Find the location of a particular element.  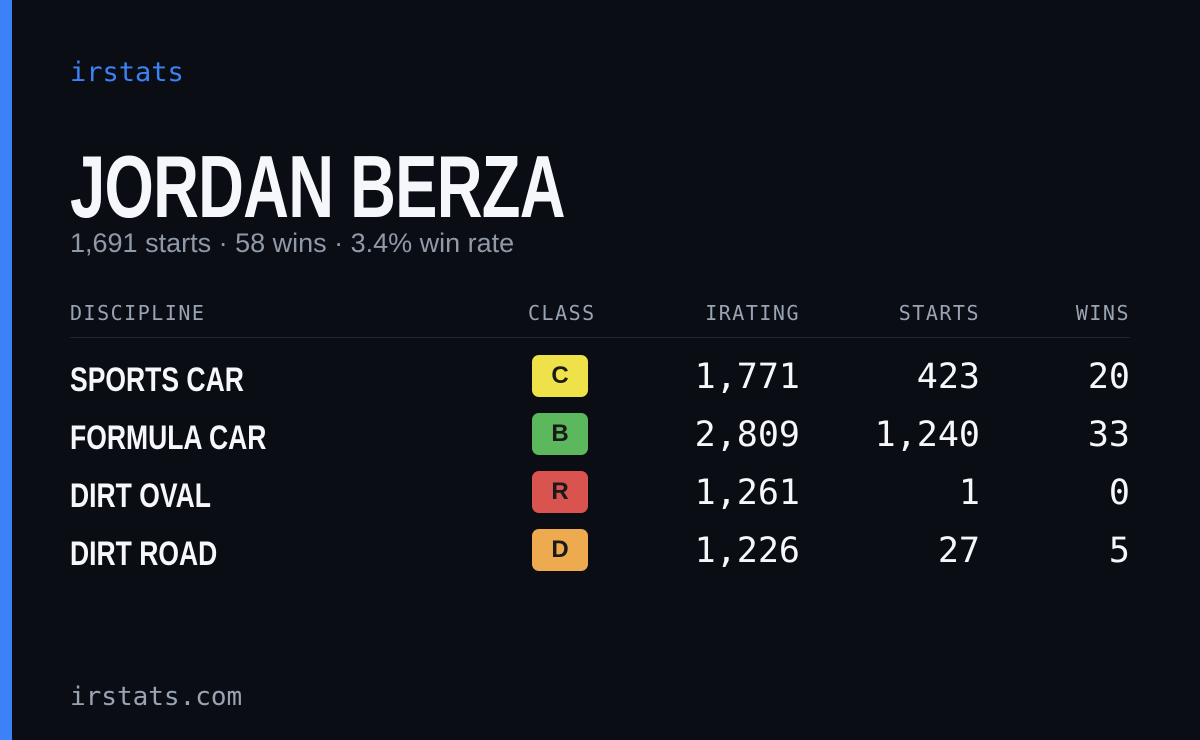

column-header: WINS is located at coordinates (1102, 313).